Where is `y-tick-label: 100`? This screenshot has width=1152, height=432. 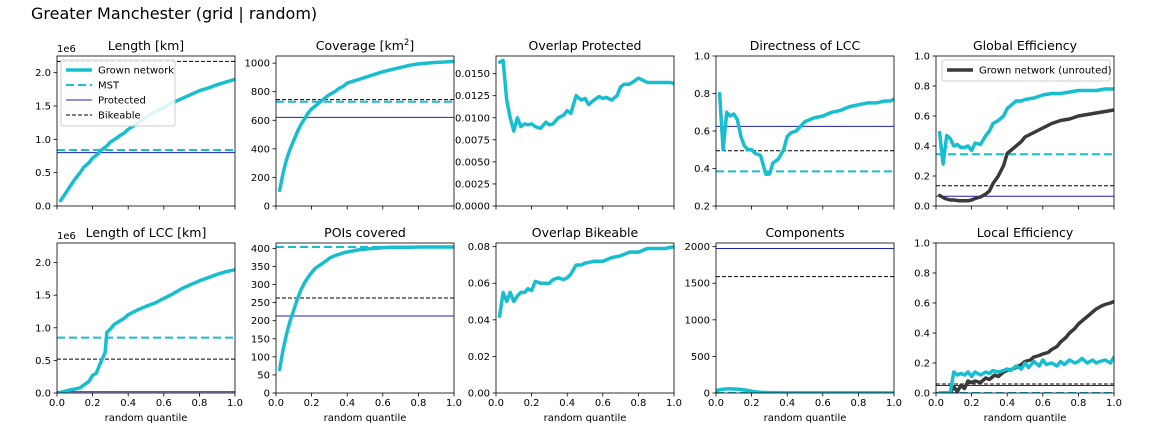 y-tick-label: 100 is located at coordinates (260, 357).